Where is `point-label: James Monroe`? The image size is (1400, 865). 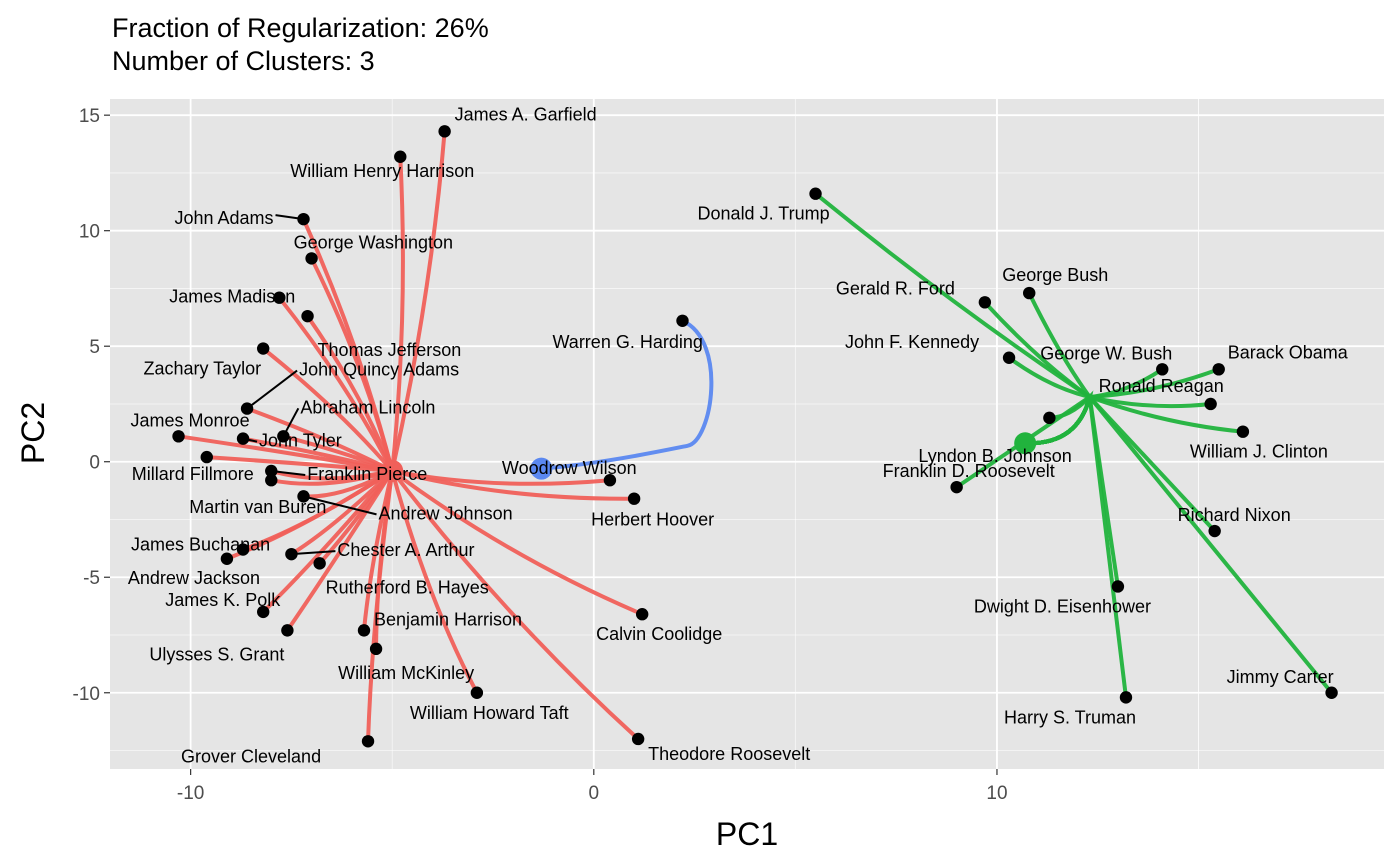 point-label: James Monroe is located at coordinates (190, 420).